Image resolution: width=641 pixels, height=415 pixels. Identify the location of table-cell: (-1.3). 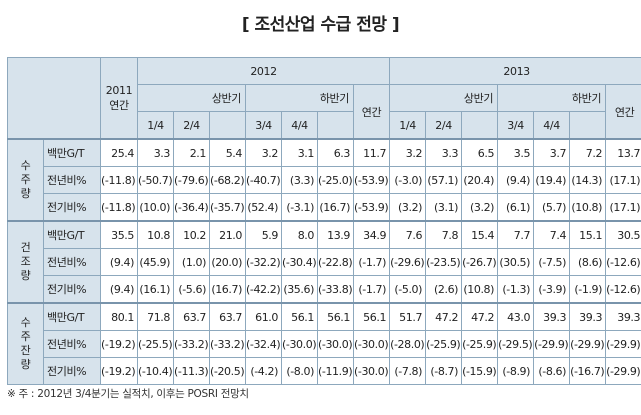
(516, 289).